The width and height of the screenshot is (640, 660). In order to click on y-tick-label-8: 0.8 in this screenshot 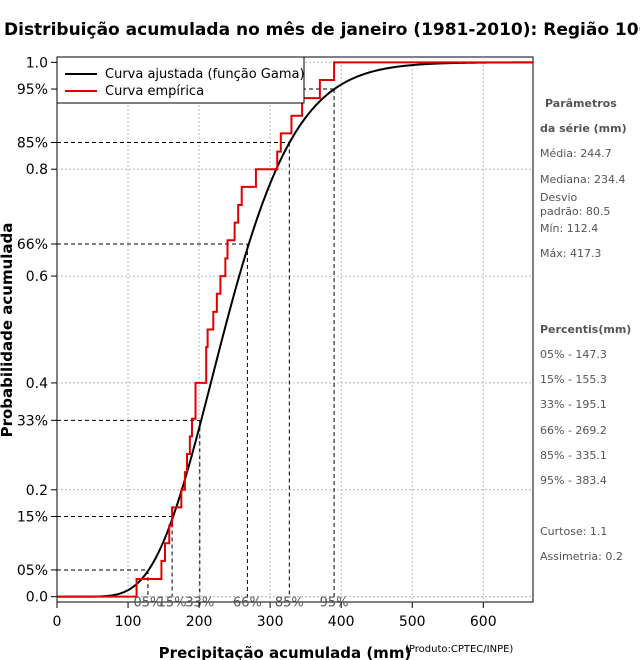, I will do `click(37, 170)`.